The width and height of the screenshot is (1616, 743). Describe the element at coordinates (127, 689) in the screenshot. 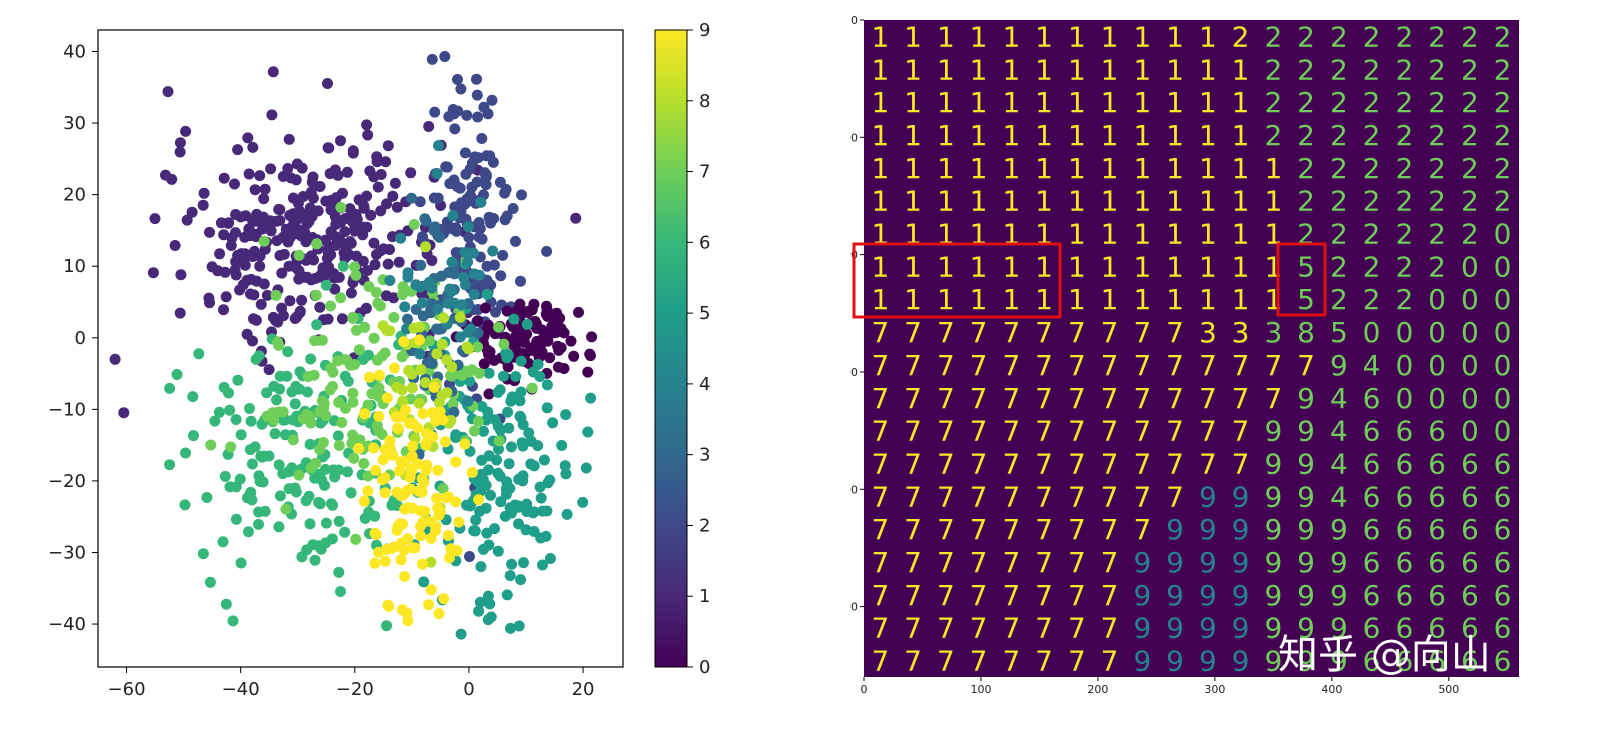

I see `x-tick-label: −60` at that location.